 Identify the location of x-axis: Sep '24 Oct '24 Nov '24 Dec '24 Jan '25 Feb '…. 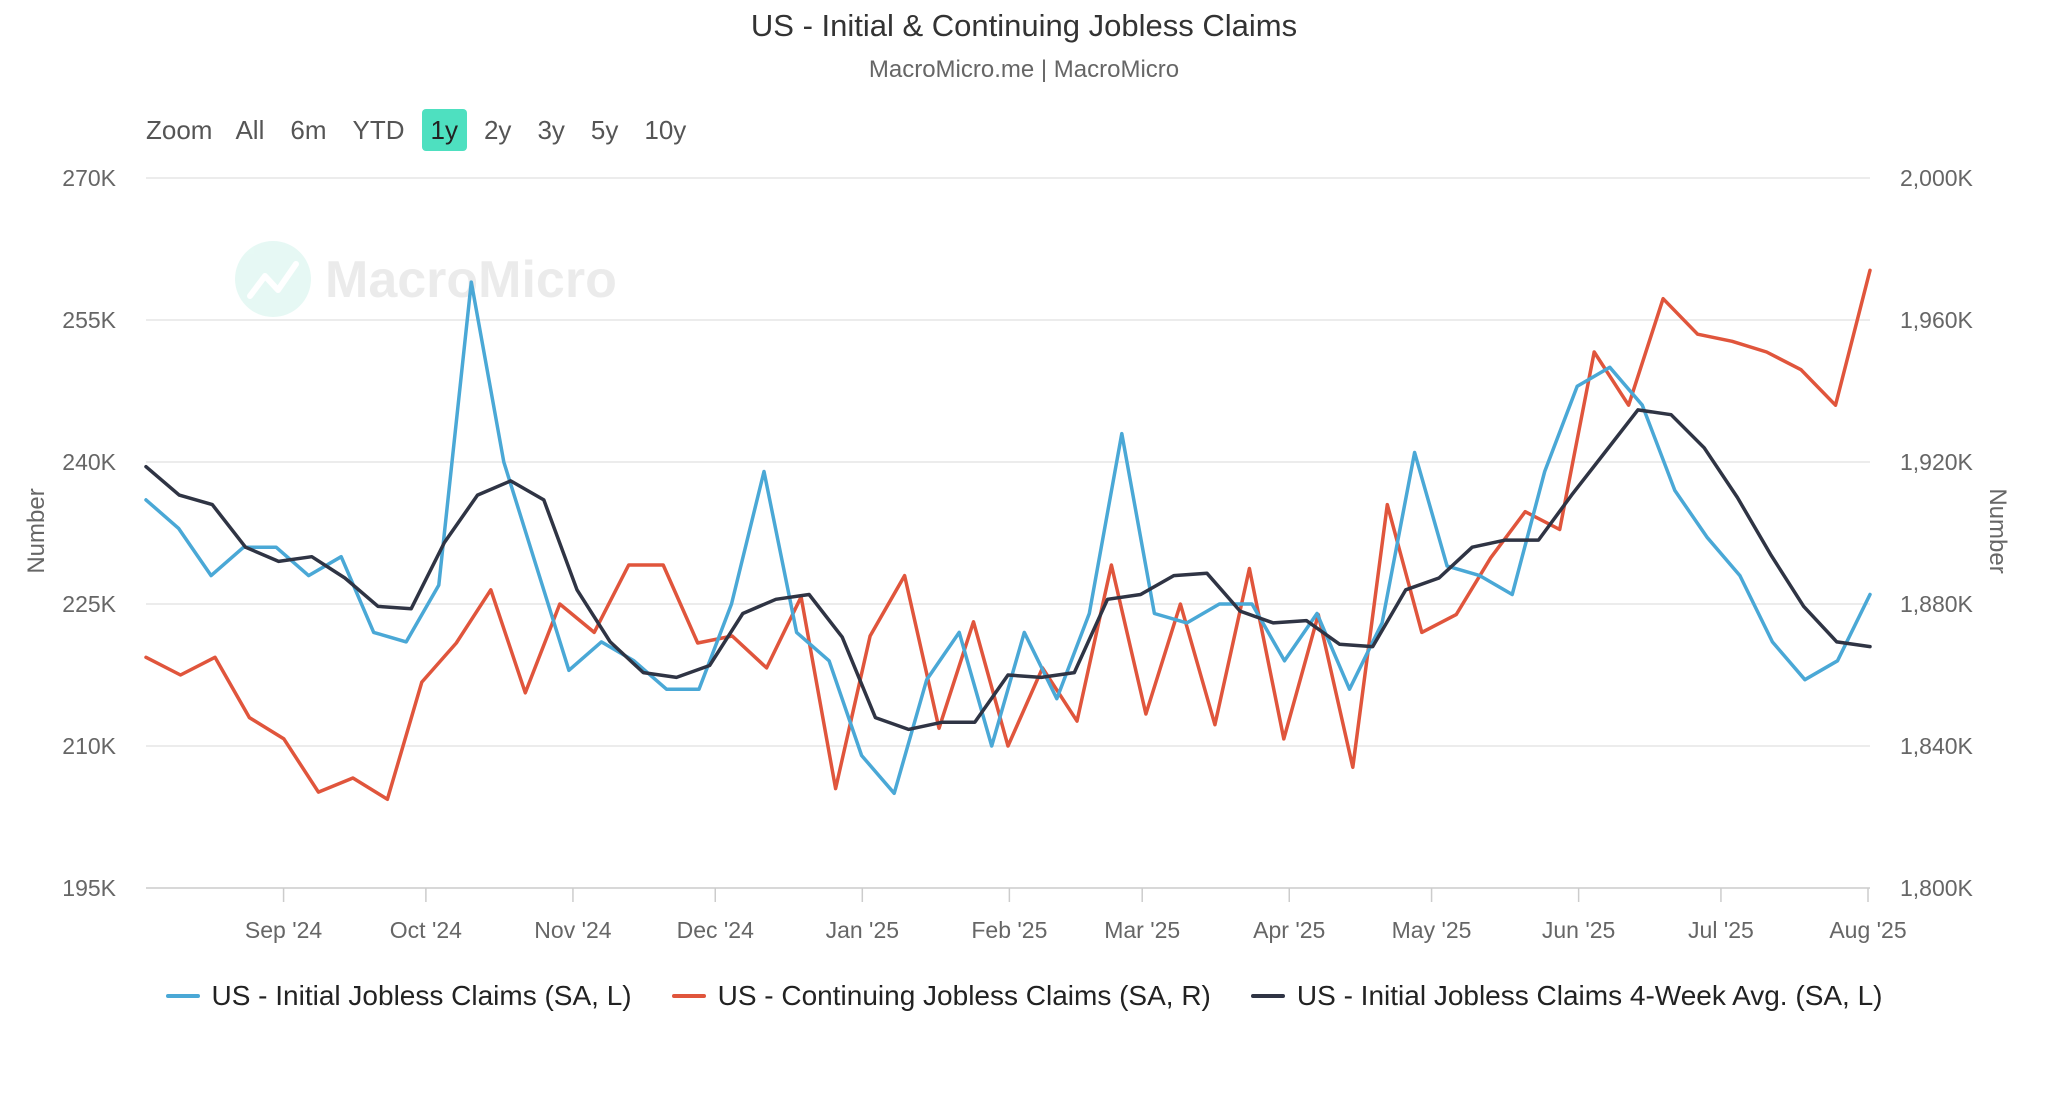
(1076, 915).